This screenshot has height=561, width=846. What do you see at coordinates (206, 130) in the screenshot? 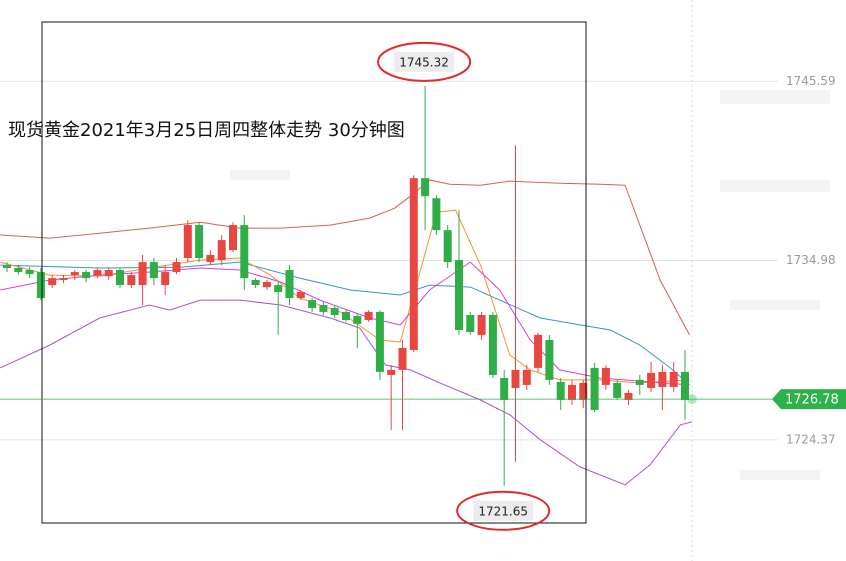
I see `chart-title: 现货黄金2021年3月25日周四整体走势 30分钟图` at bounding box center [206, 130].